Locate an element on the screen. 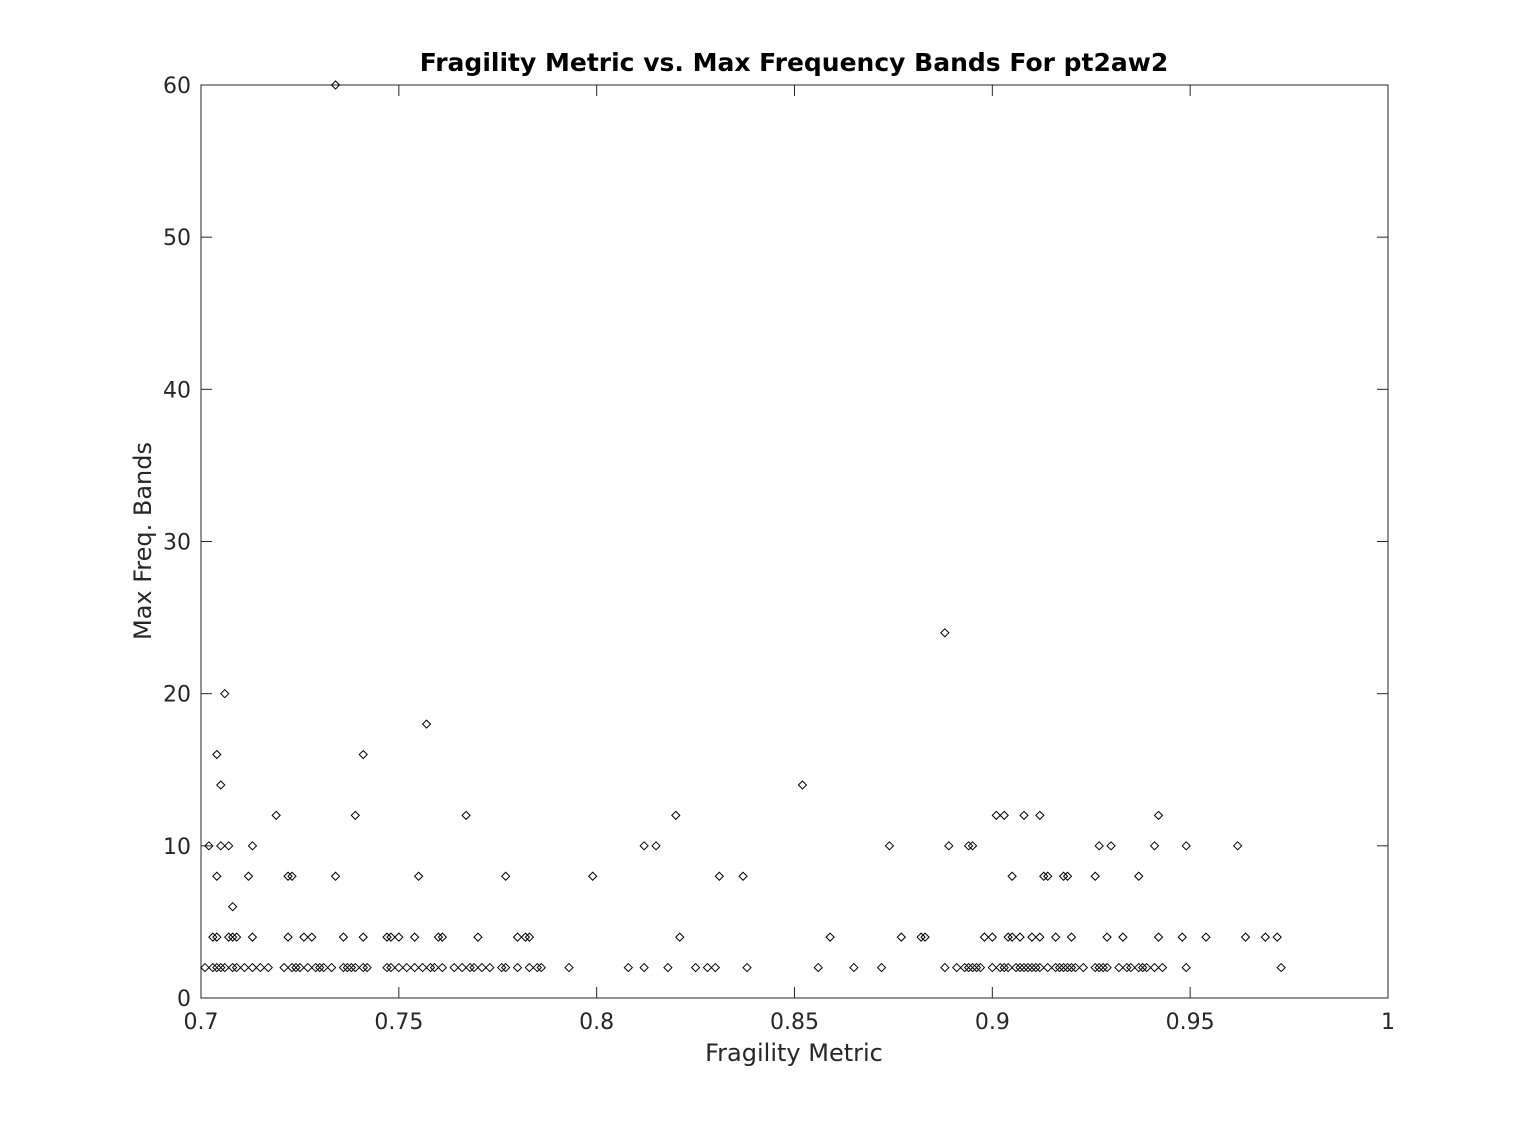  x-tick-label: 0.7 is located at coordinates (201, 1022).